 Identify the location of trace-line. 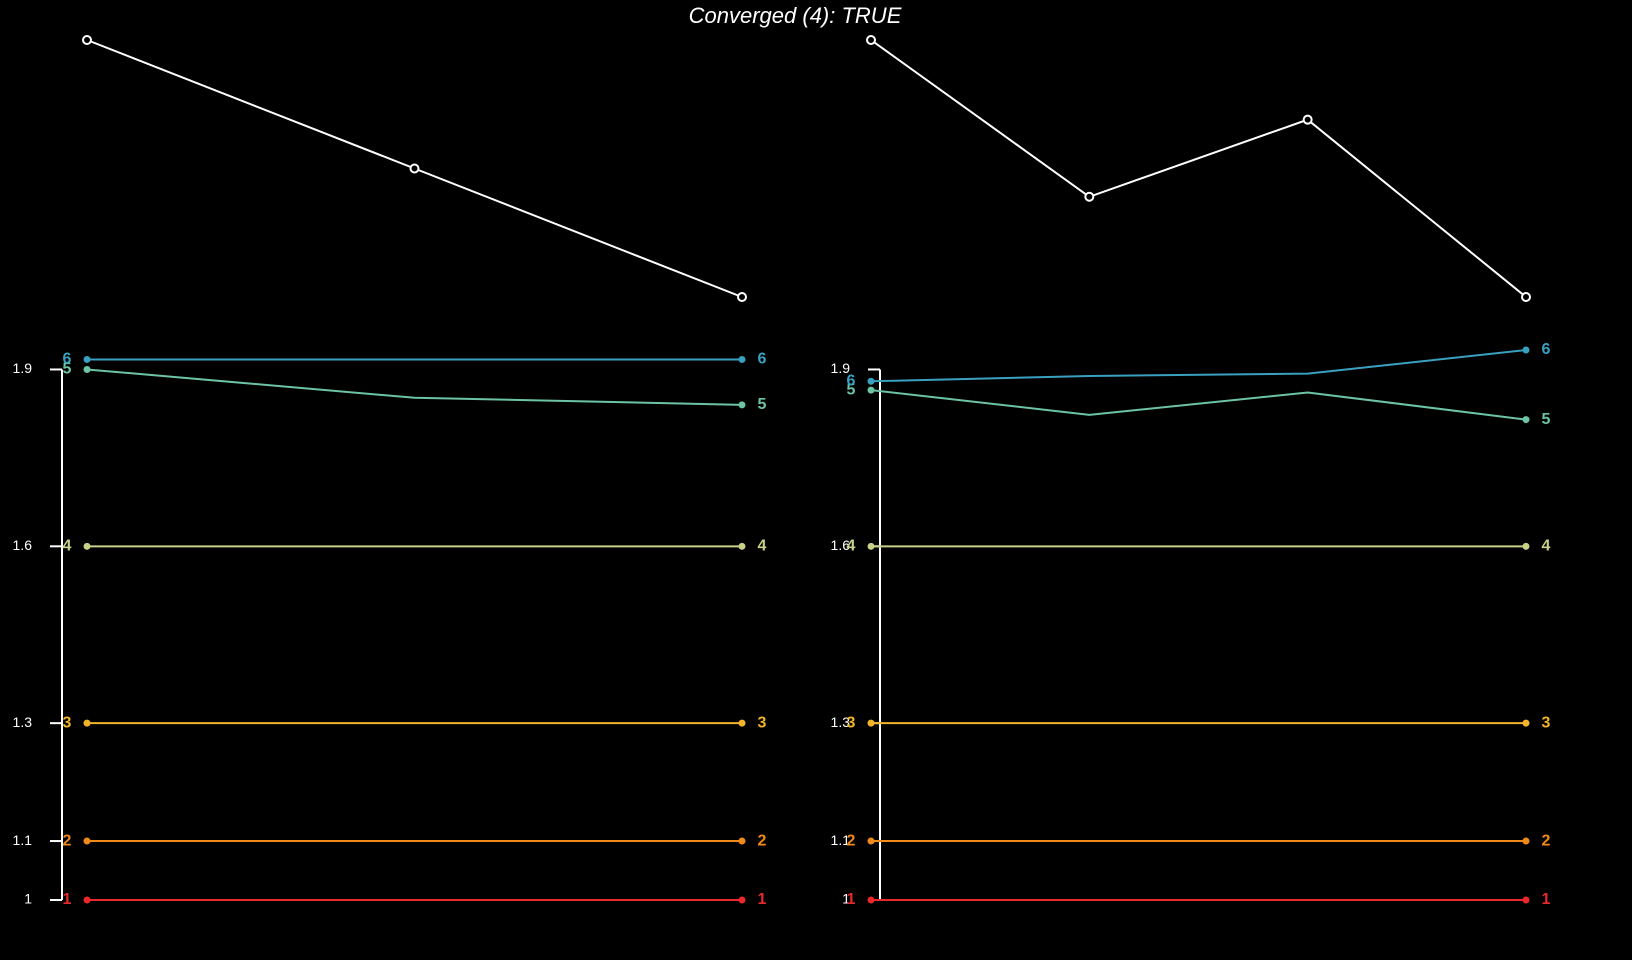
(1198, 168).